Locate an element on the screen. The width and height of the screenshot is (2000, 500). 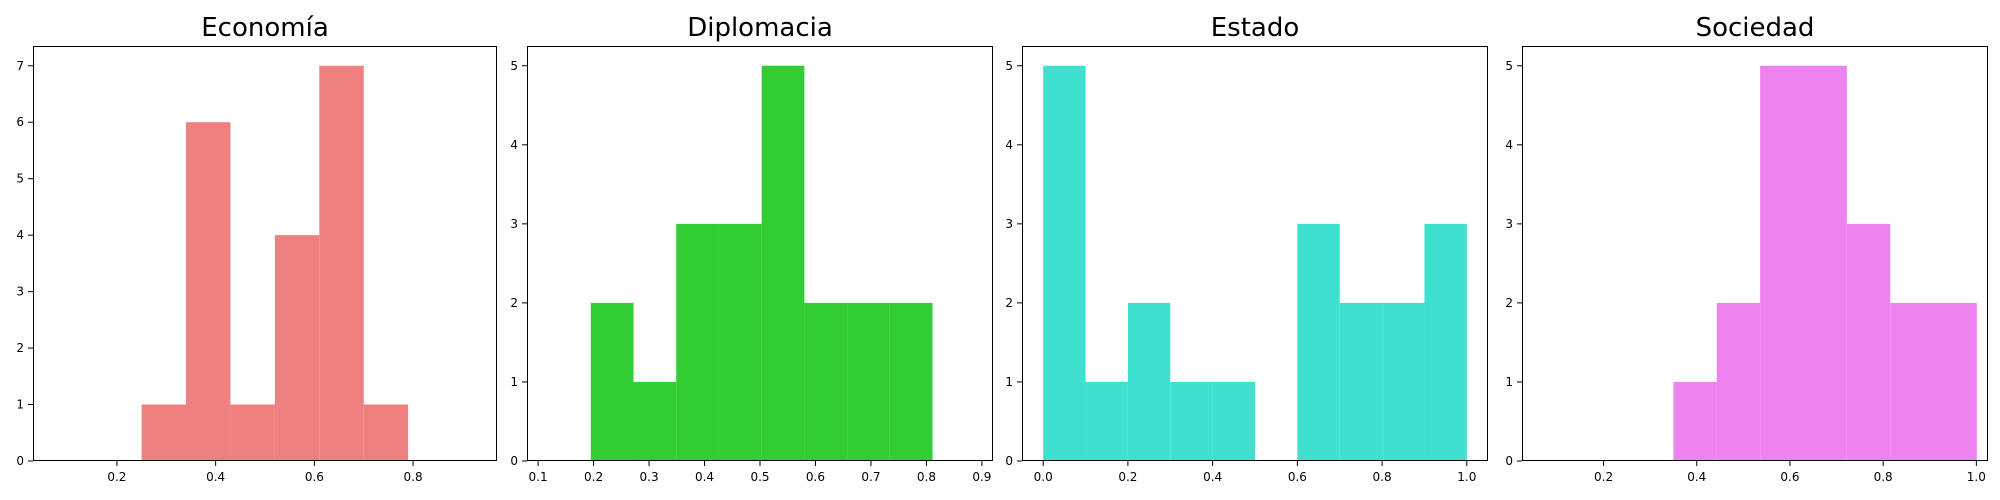
x-tick-label: 0.3 is located at coordinates (649, 477).